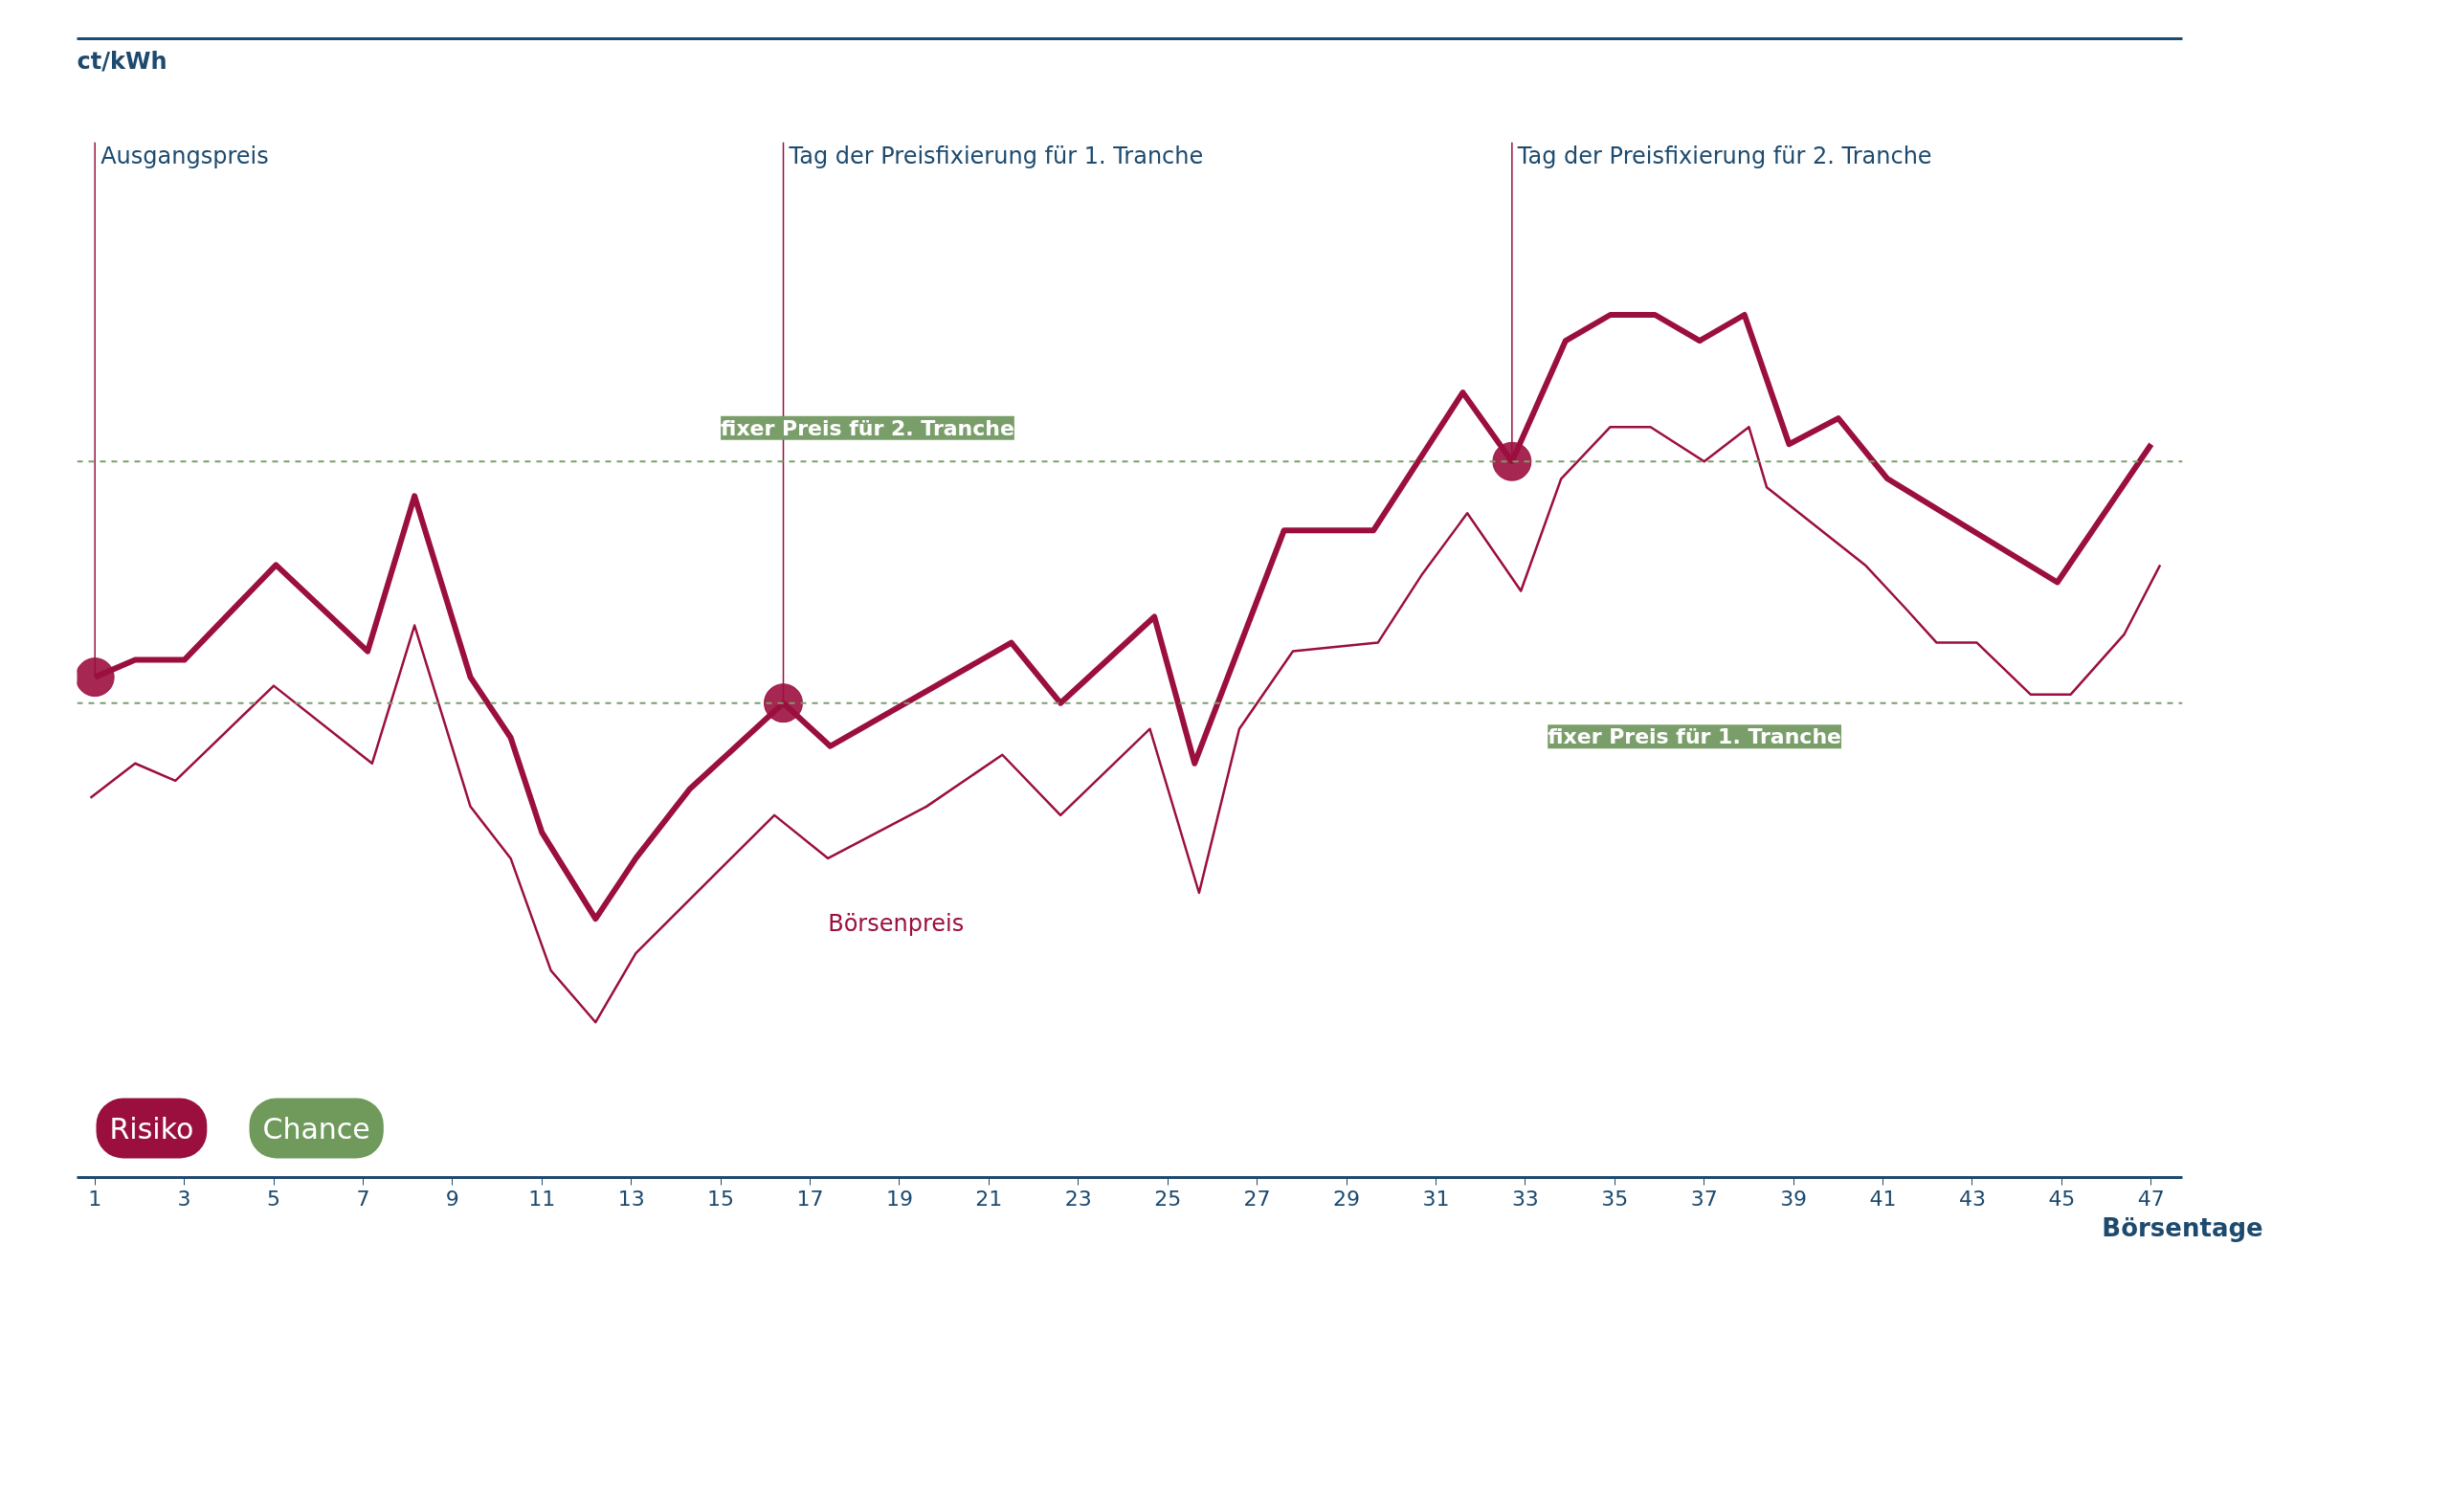  Describe the element at coordinates (996, 155) in the screenshot. I see `annotation: Tag der Preisfixierung für 1. Tranche` at that location.